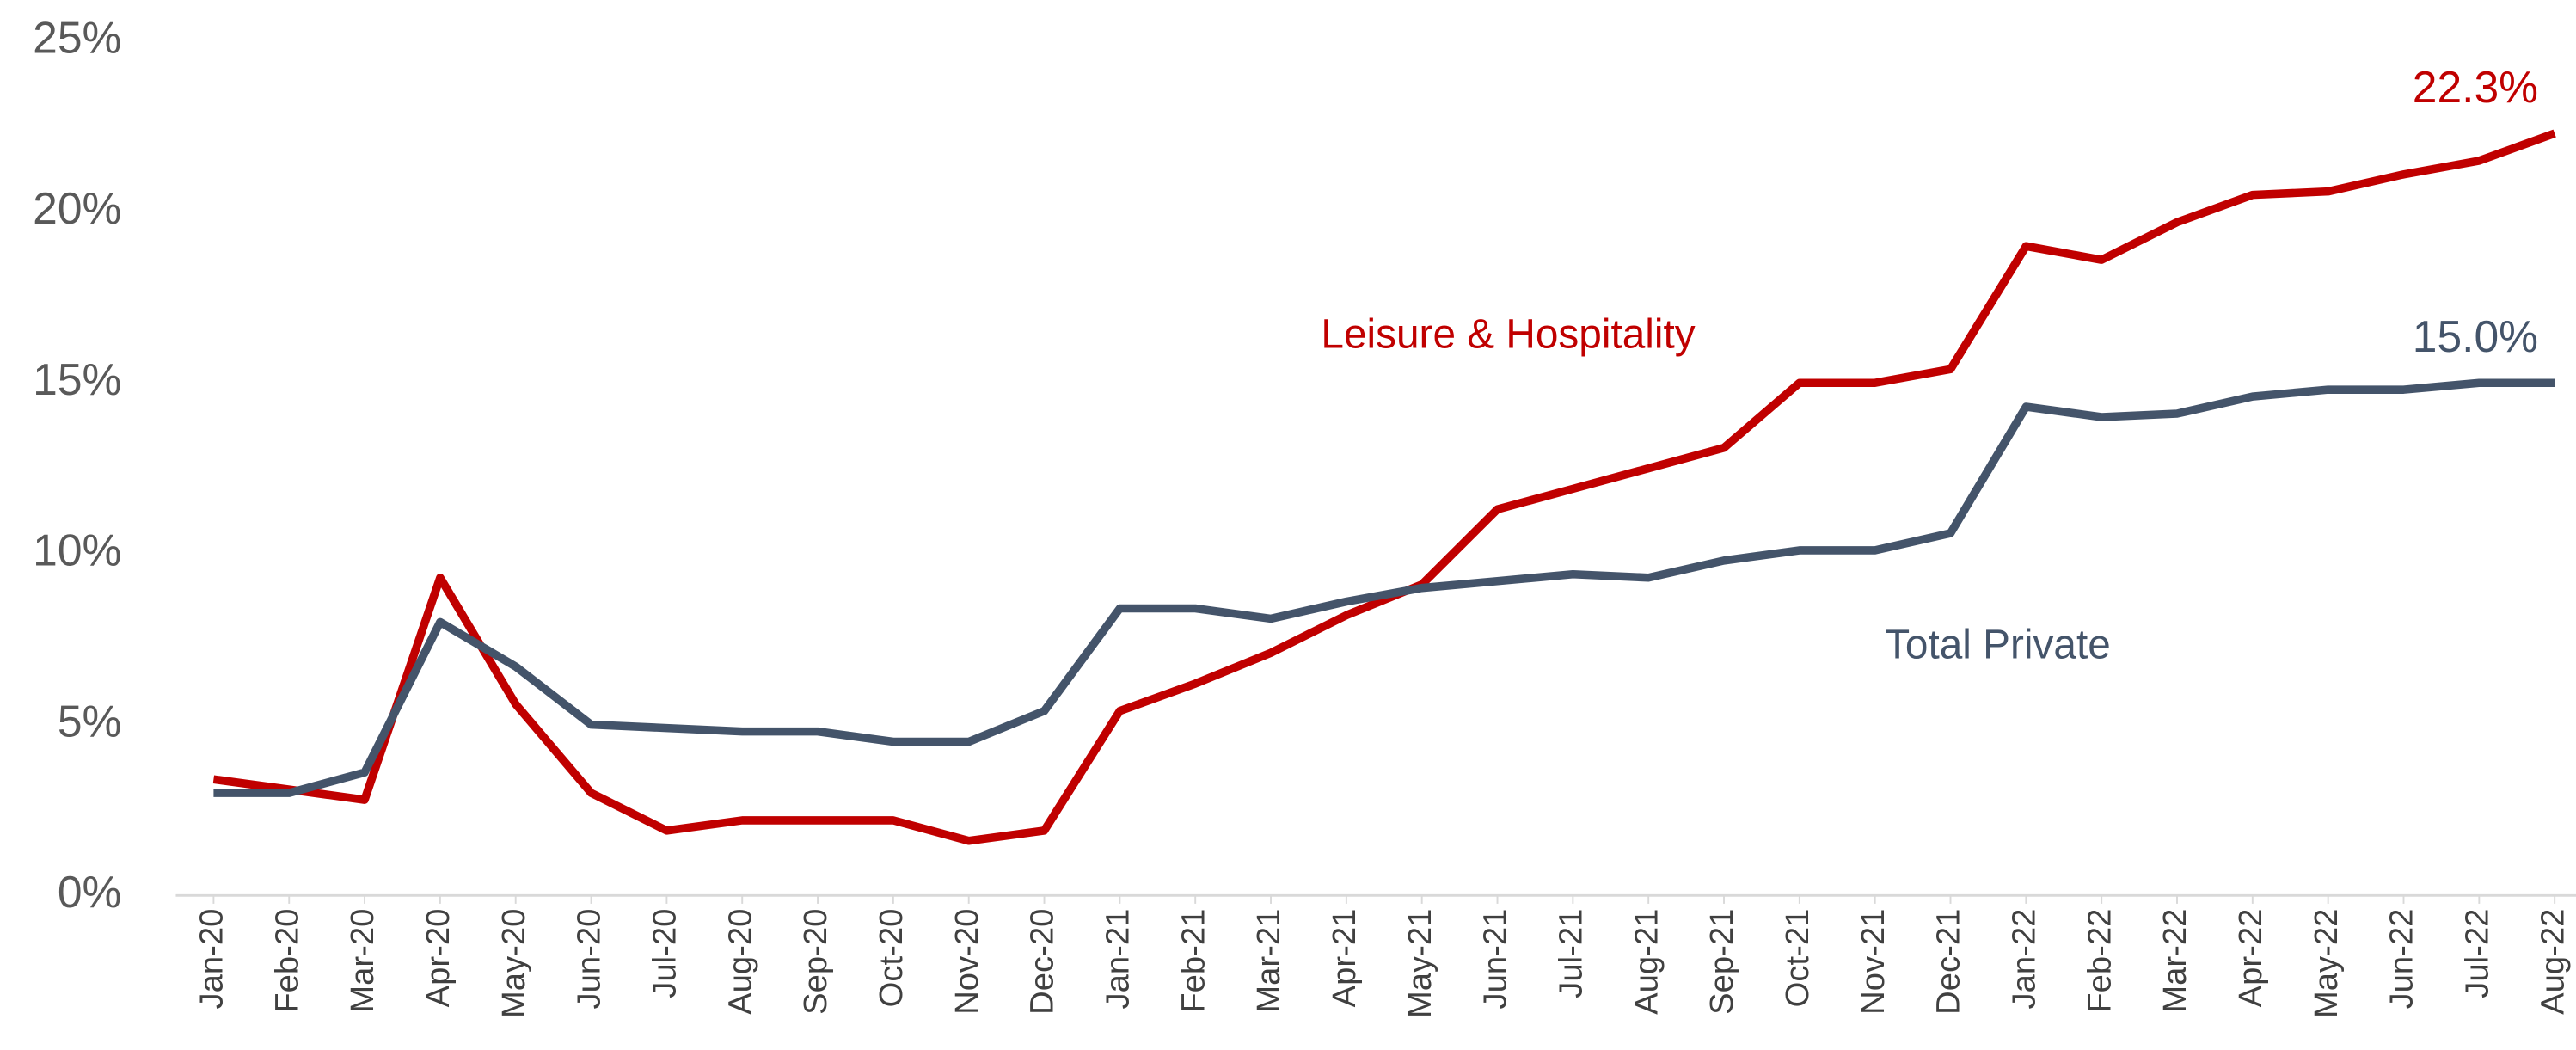 Image resolution: width=2576 pixels, height=1050 pixels. What do you see at coordinates (1797, 958) in the screenshot?
I see `x-tick-label: Oct-21` at bounding box center [1797, 958].